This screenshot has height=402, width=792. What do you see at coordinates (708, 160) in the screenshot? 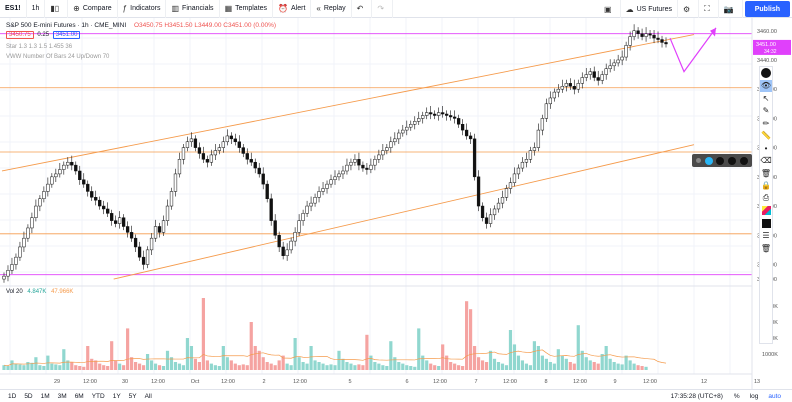
I see `color-dot-cyan` at bounding box center [708, 160].